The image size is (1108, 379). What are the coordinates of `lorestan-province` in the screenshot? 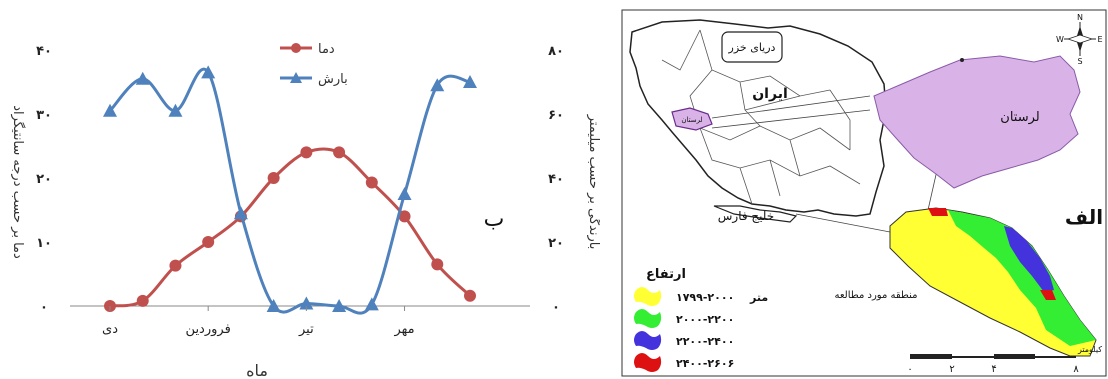 It's located at (977, 122).